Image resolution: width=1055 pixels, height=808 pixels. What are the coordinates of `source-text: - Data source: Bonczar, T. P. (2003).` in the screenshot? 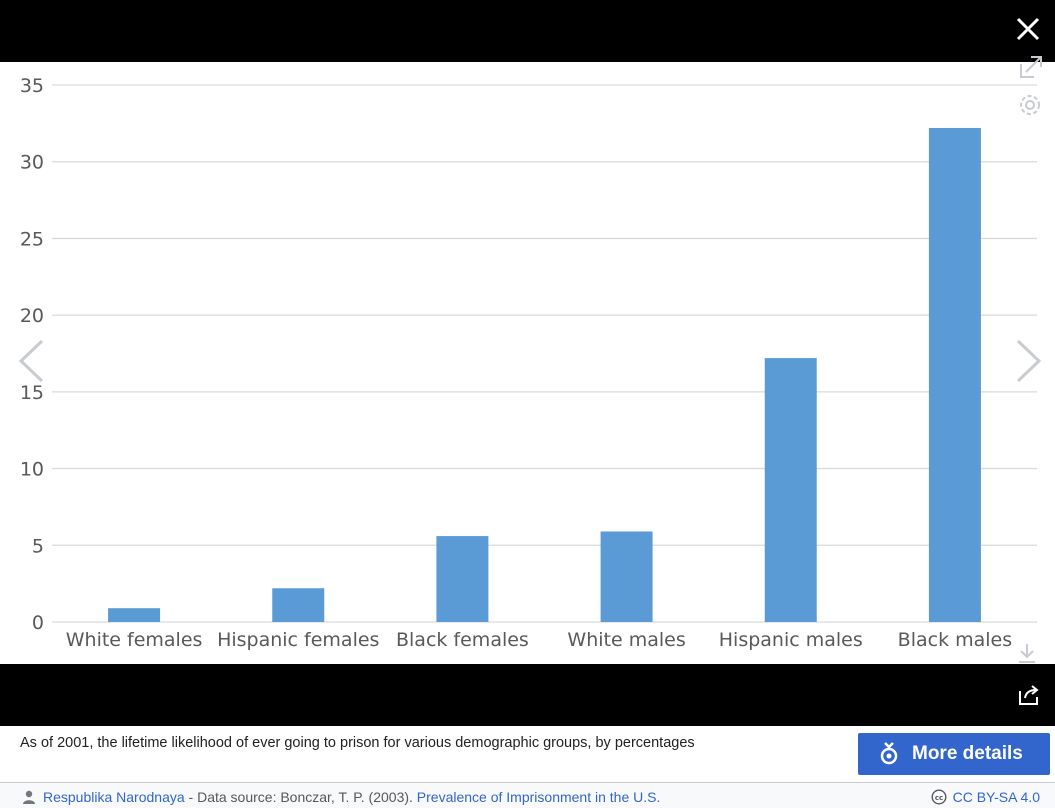 It's located at (300, 797).